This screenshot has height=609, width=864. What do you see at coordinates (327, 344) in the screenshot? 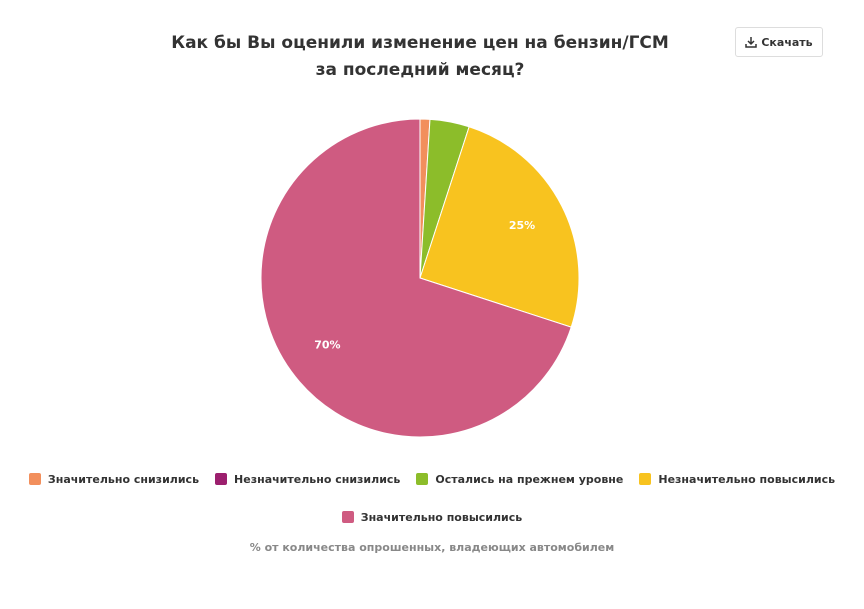
I see `data-label: 70%` at bounding box center [327, 344].